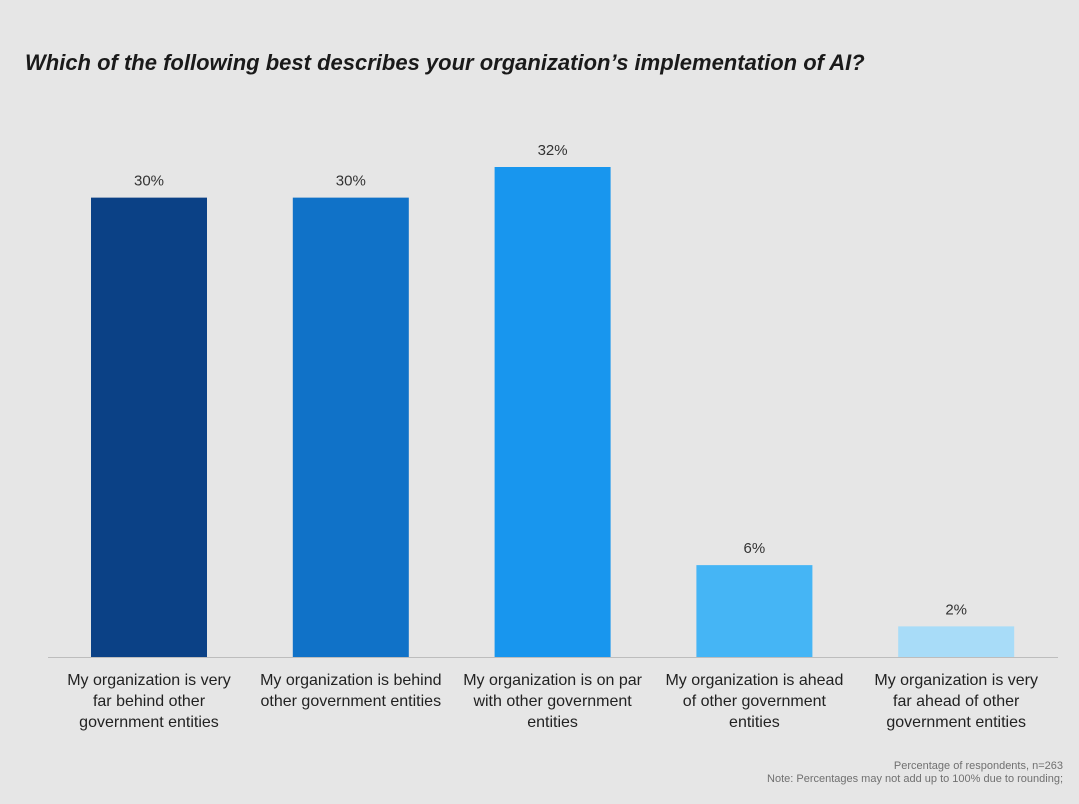 The image size is (1079, 804). Describe the element at coordinates (956, 722) in the screenshot. I see `category-label-5-line-3: government entities` at that location.